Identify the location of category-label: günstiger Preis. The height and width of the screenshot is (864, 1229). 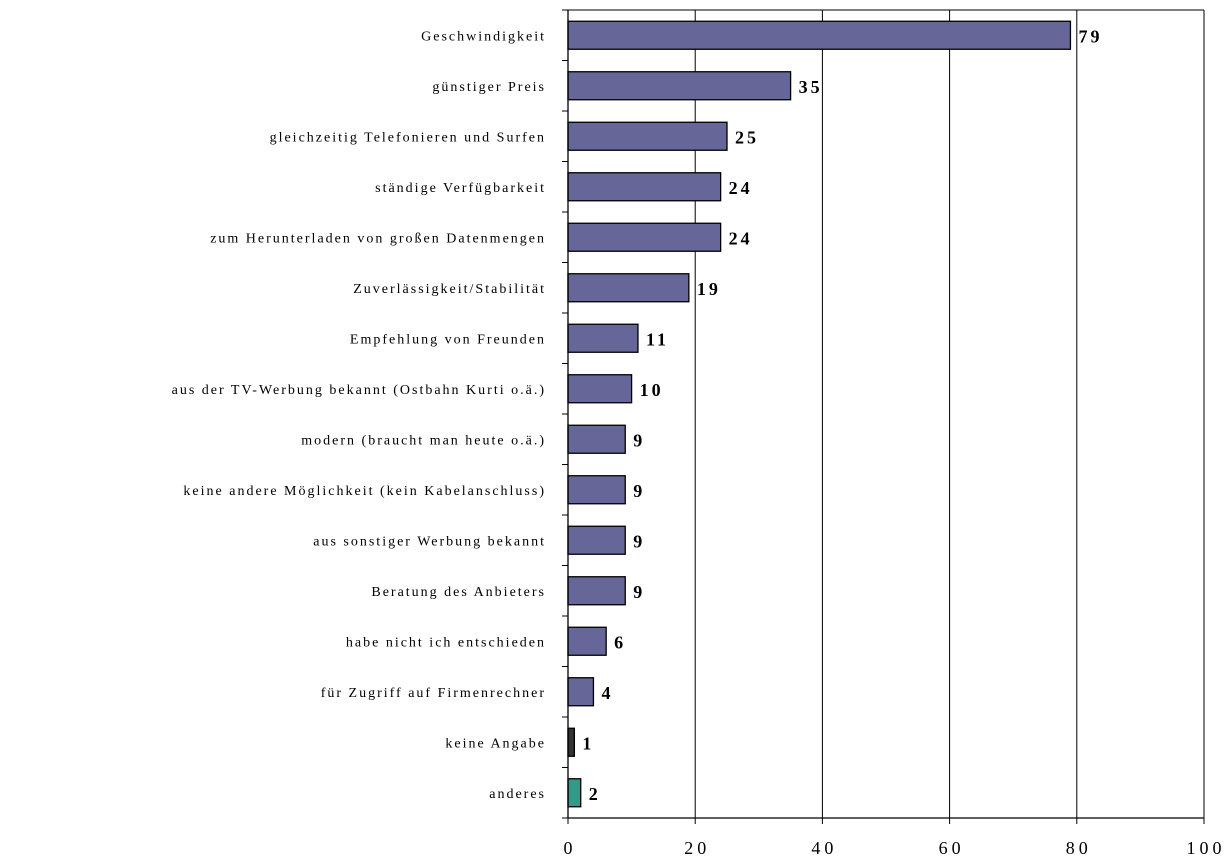
(489, 87).